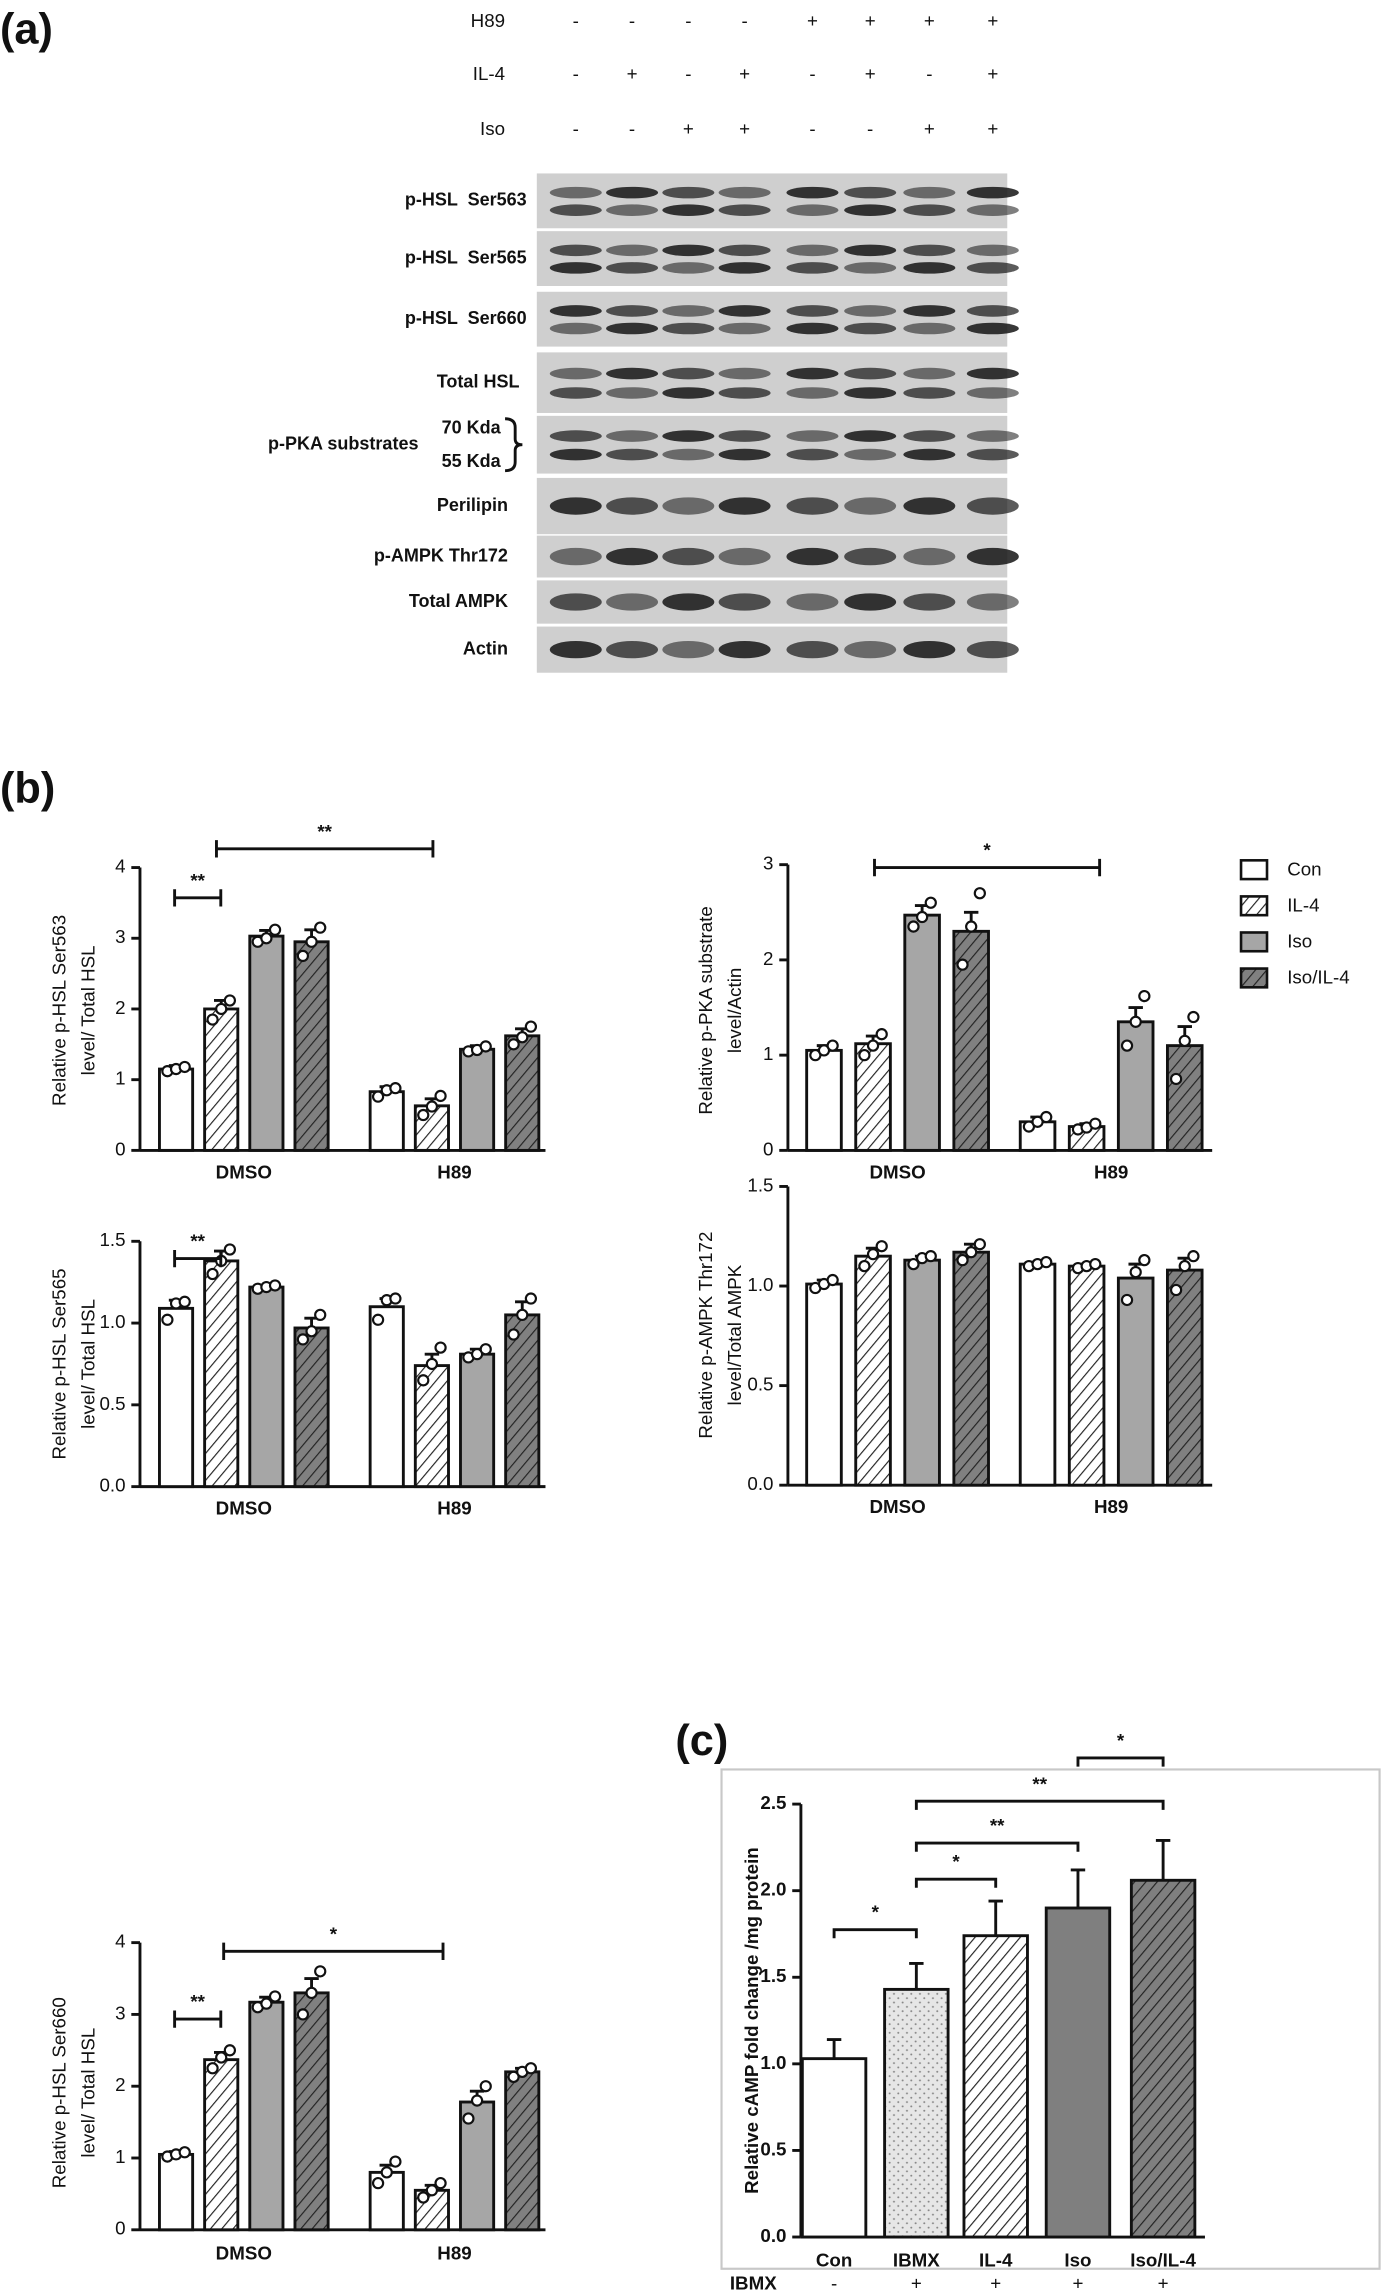  Describe the element at coordinates (734, 1334) in the screenshot. I see `y-axis-title: level/Total AMPK` at that location.